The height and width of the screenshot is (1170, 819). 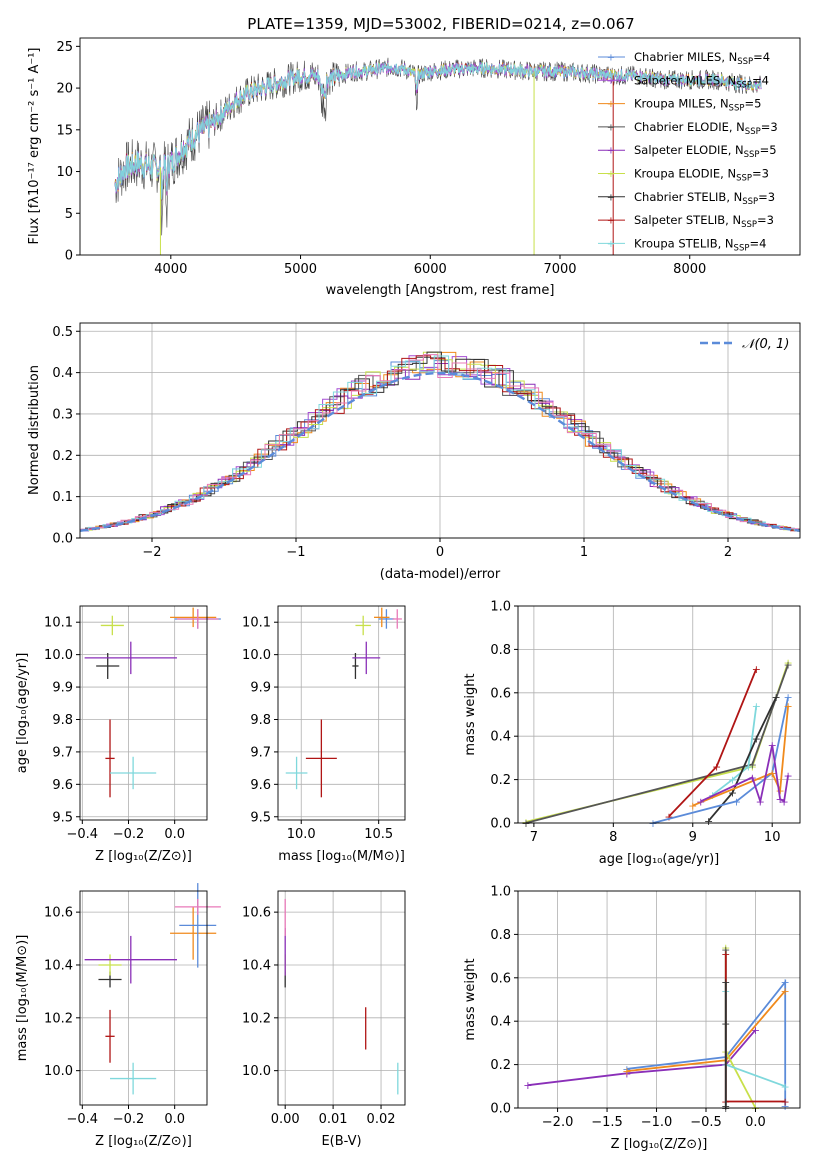 I want to click on x-tick-label: −2, so click(x=151, y=552).